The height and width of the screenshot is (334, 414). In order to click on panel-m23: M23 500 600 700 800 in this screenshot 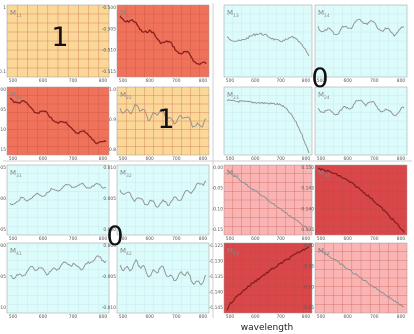, I will do `click(268, 124)`.